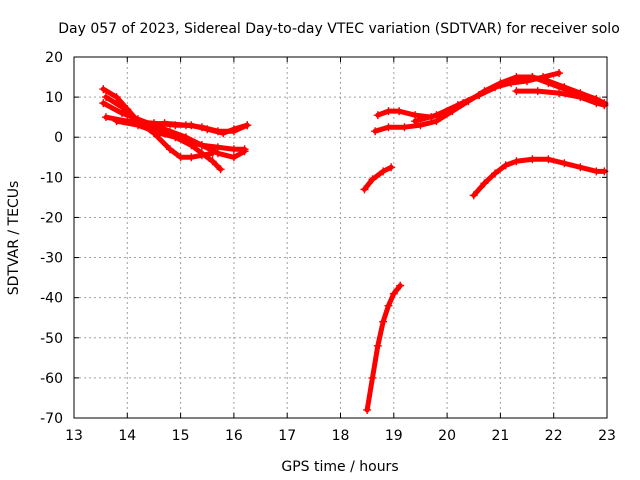 The width and height of the screenshot is (640, 480). I want to click on x-tick-label: 17, so click(287, 436).